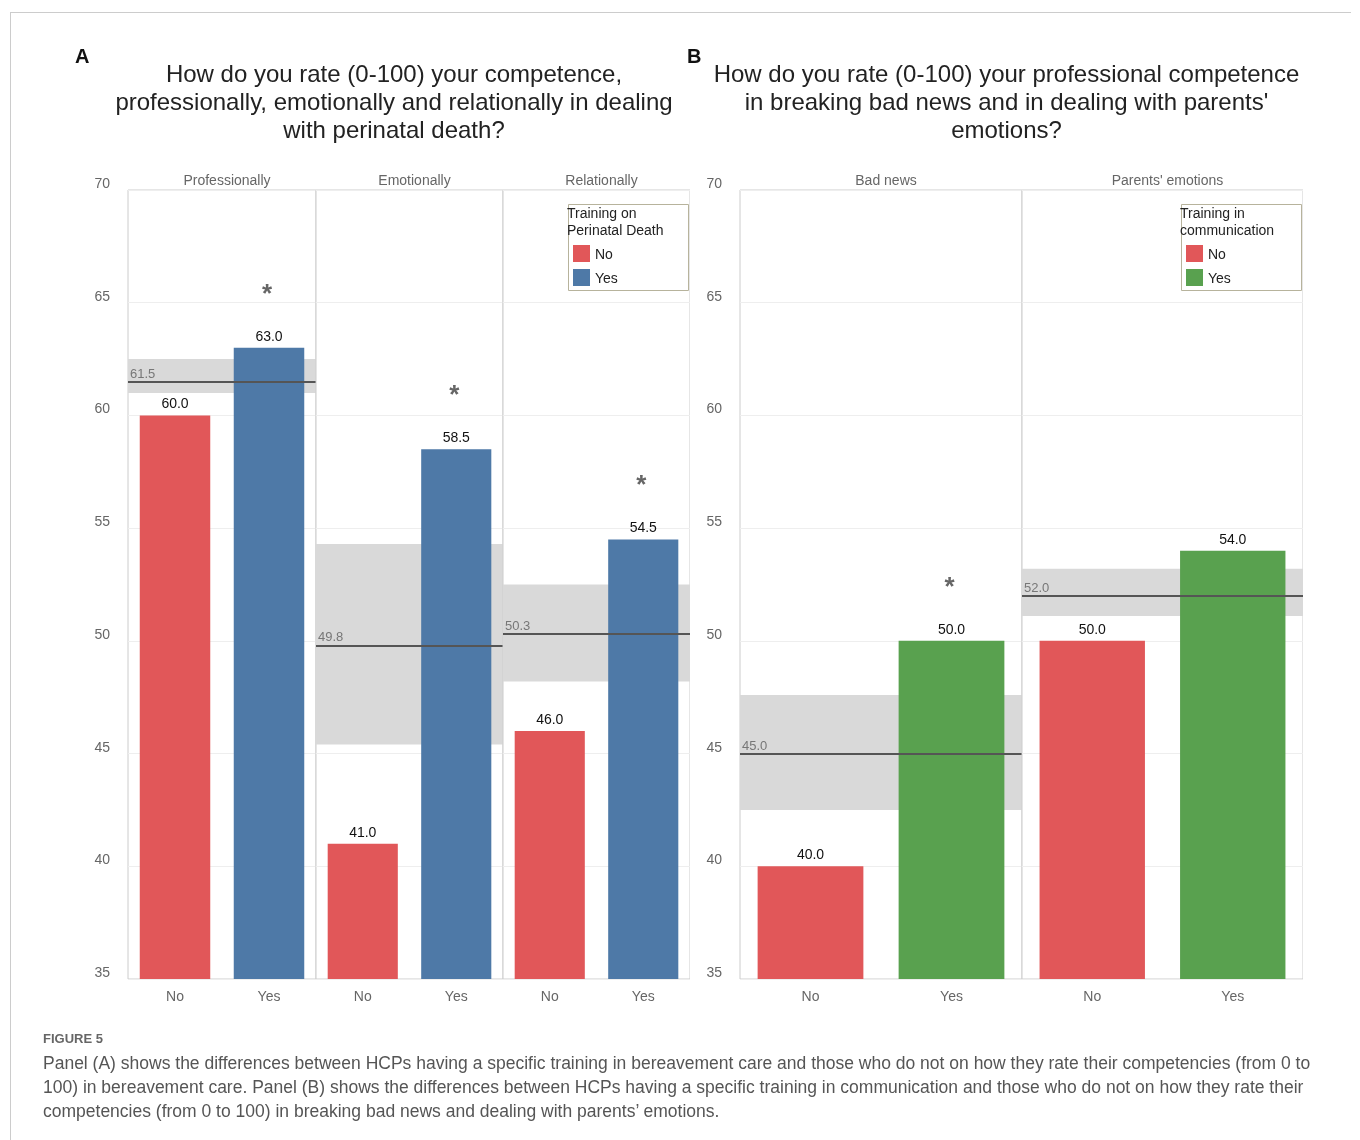  What do you see at coordinates (694, 56) in the screenshot?
I see `text: B` at bounding box center [694, 56].